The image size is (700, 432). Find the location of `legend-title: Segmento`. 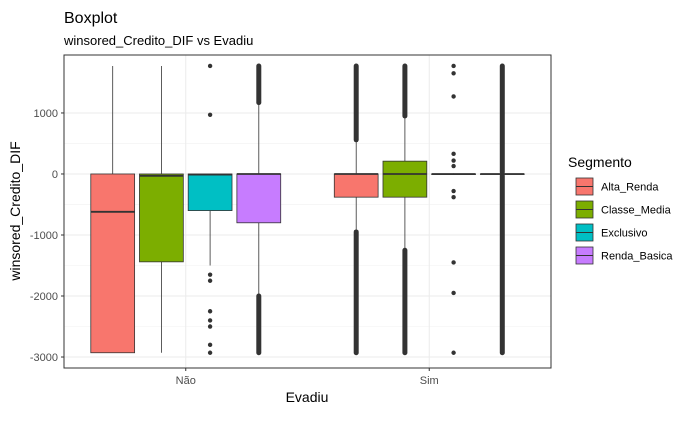

legend-title: Segmento is located at coordinates (600, 162).